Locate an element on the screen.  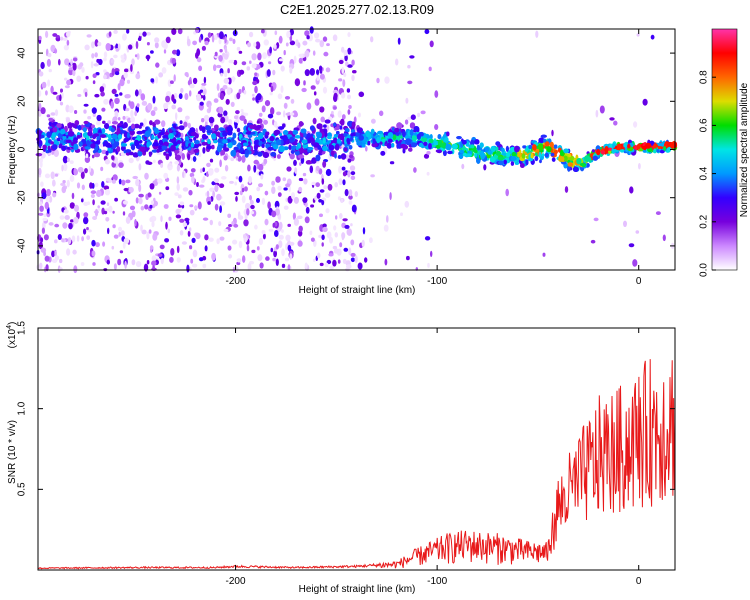
figure-title: C2E1.2025.277.02.13.R09 is located at coordinates (357, 9).